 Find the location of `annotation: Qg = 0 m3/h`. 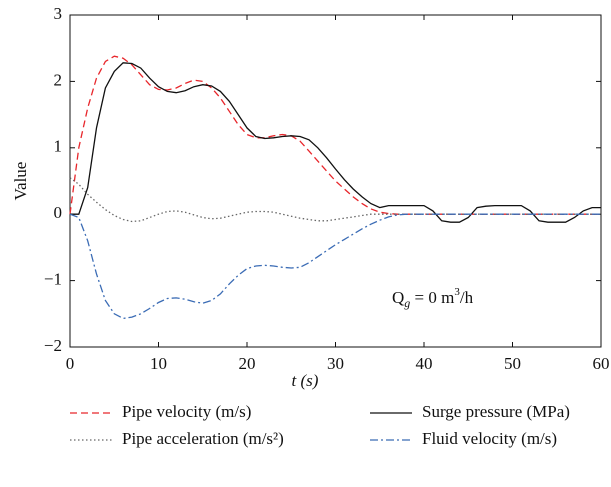

annotation: Qg = 0 m3/h is located at coordinates (433, 298).